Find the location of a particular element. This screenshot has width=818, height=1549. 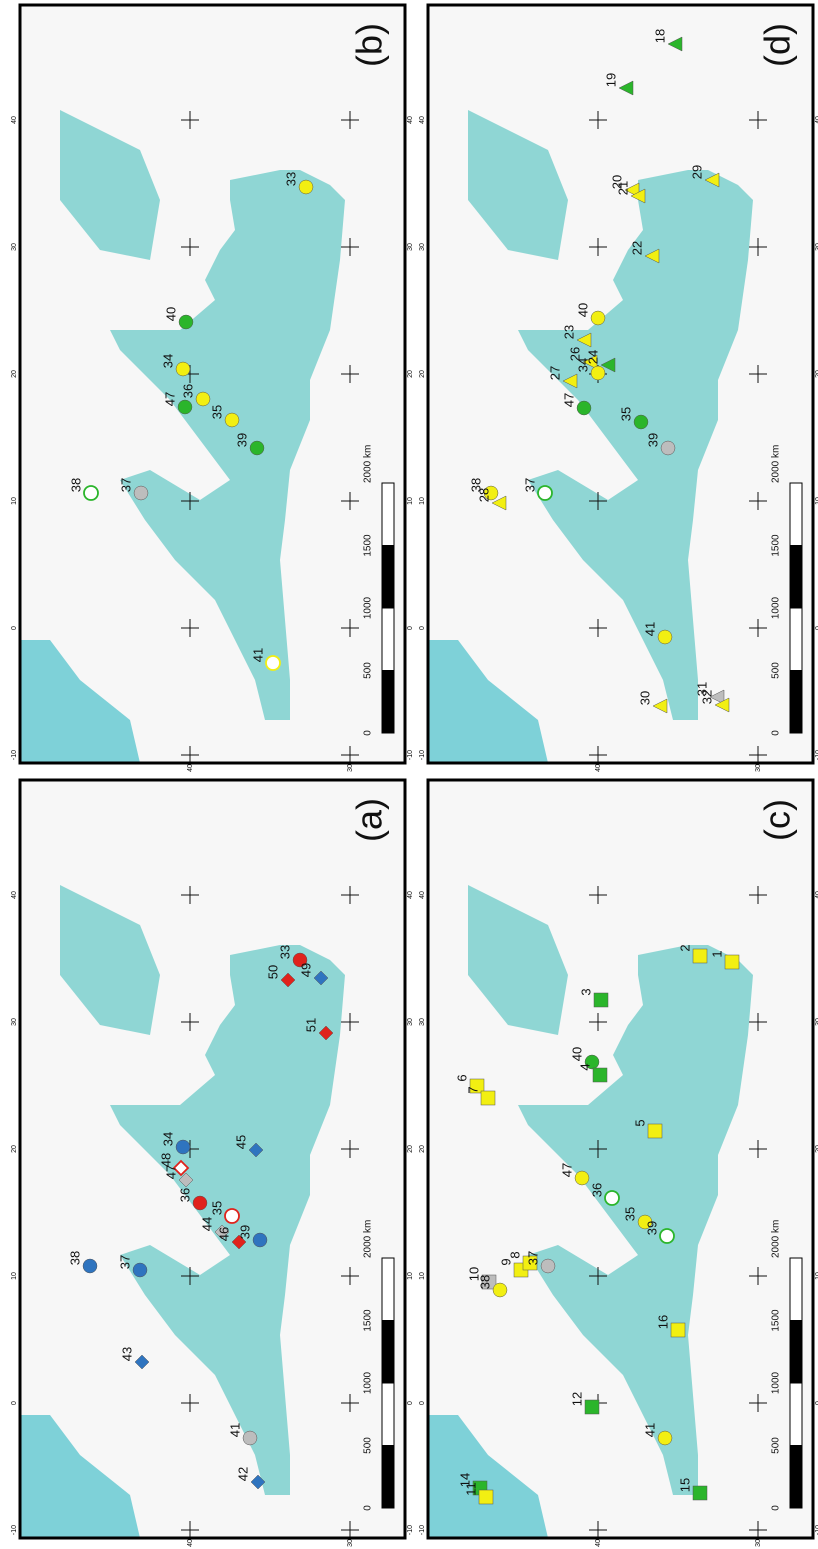

site-label: 29 is located at coordinates (696, 172).